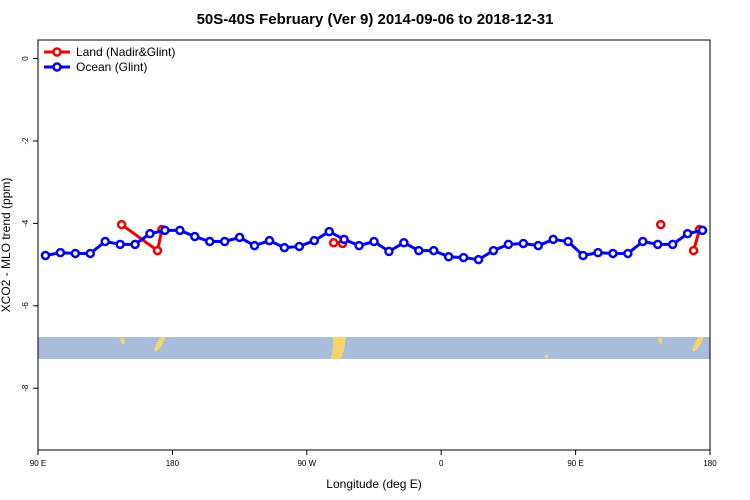  Describe the element at coordinates (373, 484) in the screenshot. I see `x-axis-label: Longitude (deg E)` at that location.